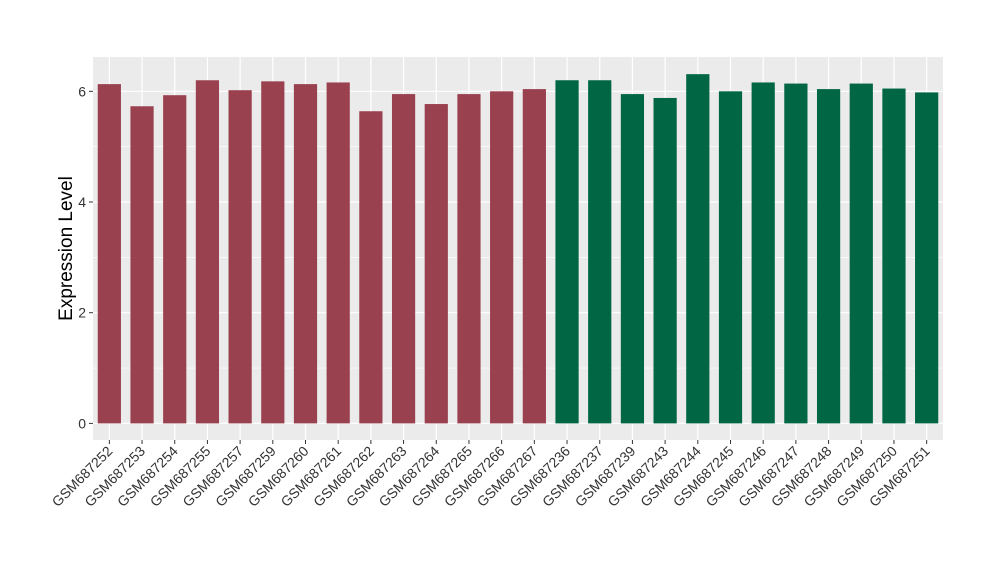  Describe the element at coordinates (82, 91) in the screenshot. I see `y-tick-label: 6` at that location.